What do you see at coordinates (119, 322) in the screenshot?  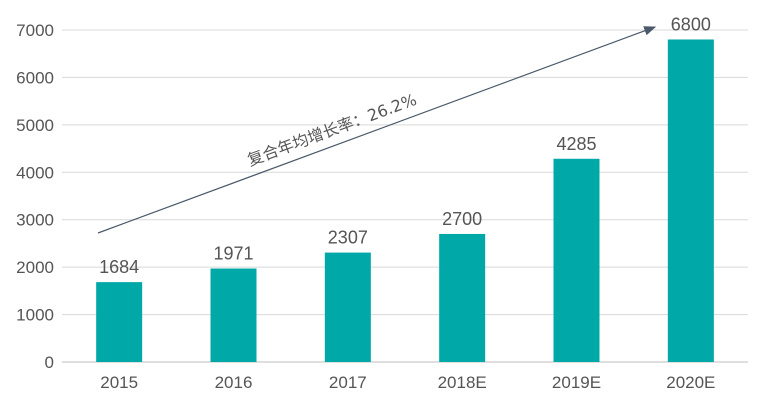 I see `bar-2015` at bounding box center [119, 322].